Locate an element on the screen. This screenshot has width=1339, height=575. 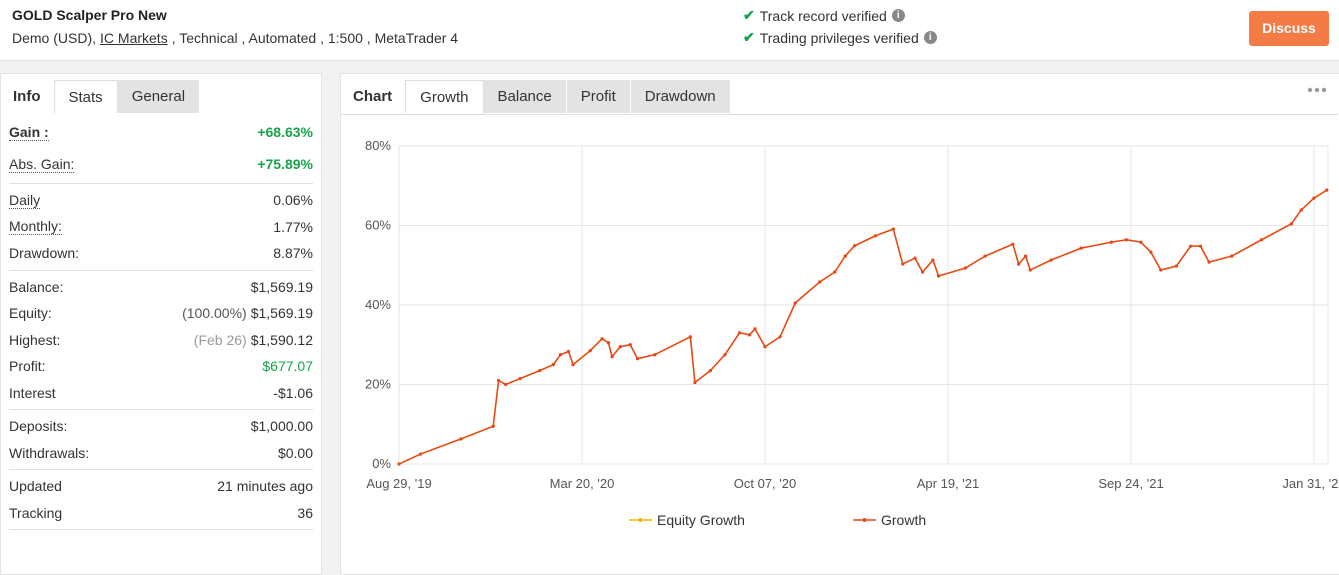
stat-value-box: $1,000.00 is located at coordinates (282, 426).